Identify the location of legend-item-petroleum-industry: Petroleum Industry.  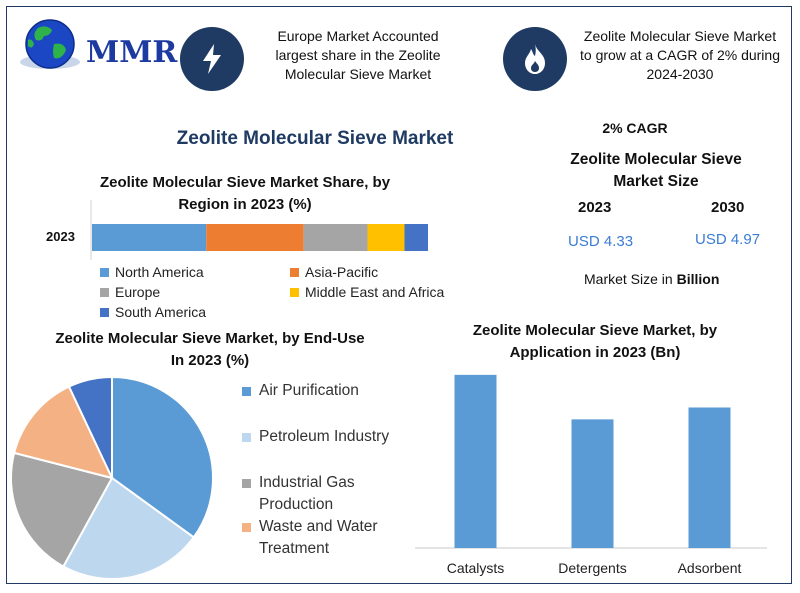
(327, 437).